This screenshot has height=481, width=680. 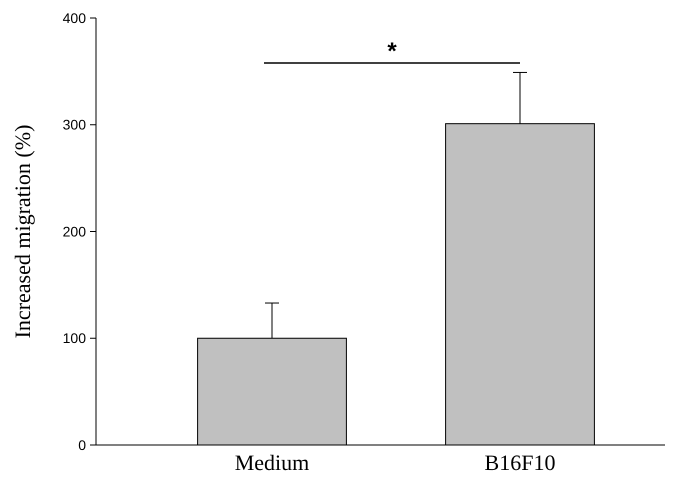 I want to click on y-tick-label: 0, so click(x=82, y=444).